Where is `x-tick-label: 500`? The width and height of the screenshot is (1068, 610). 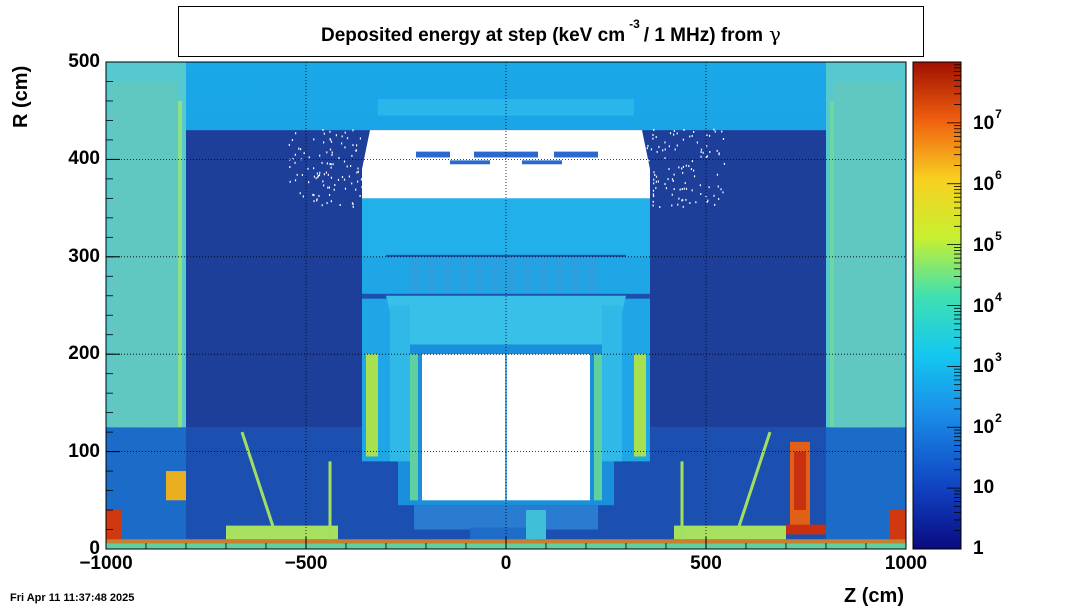
x-tick-label: 500 is located at coordinates (706, 563).